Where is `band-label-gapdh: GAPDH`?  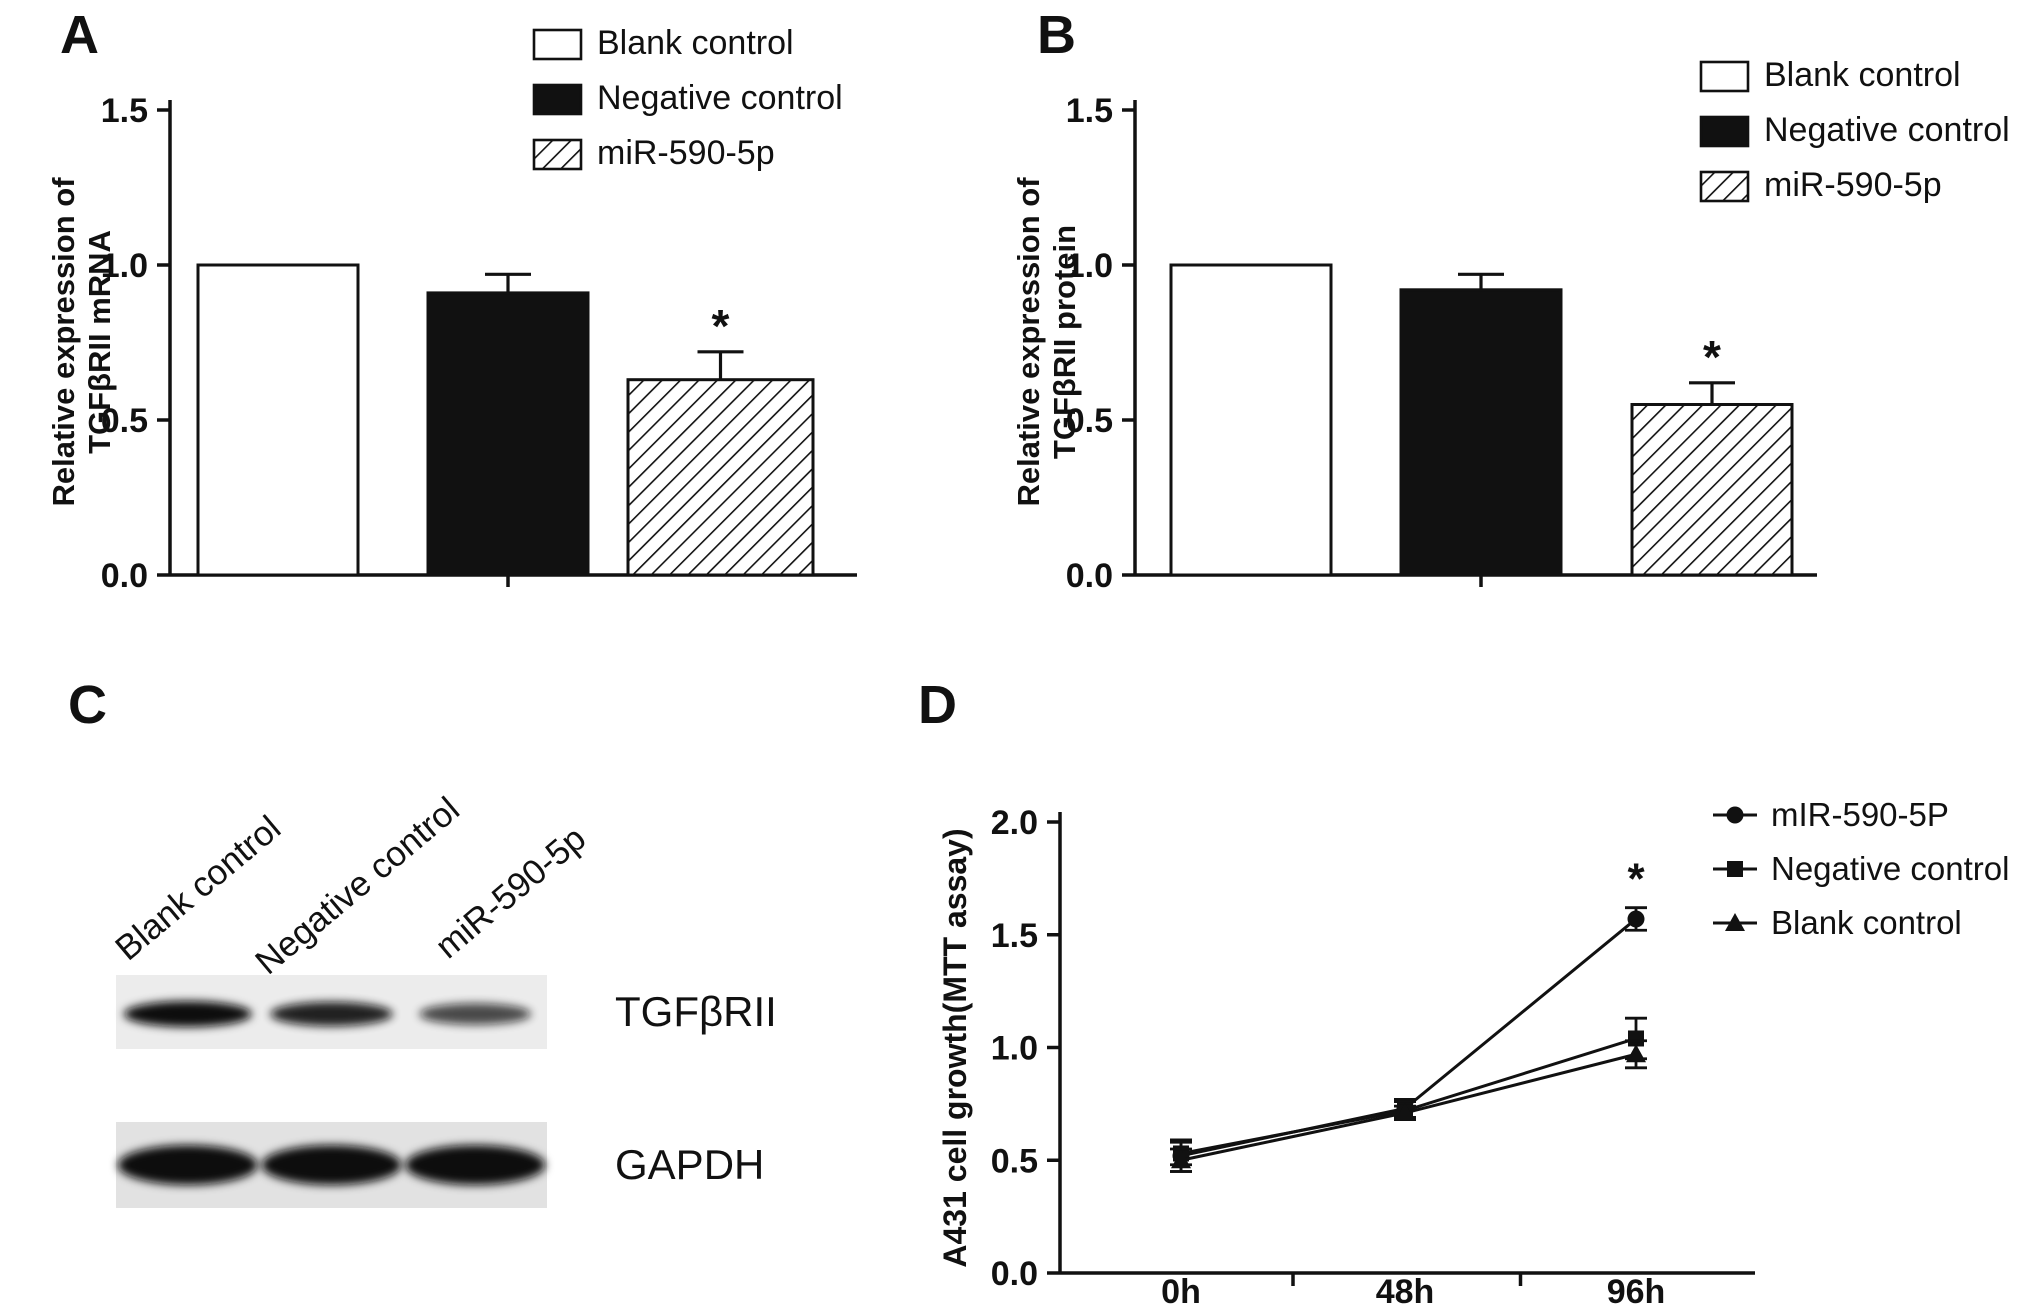 band-label-gapdh: GAPDH is located at coordinates (689, 1164).